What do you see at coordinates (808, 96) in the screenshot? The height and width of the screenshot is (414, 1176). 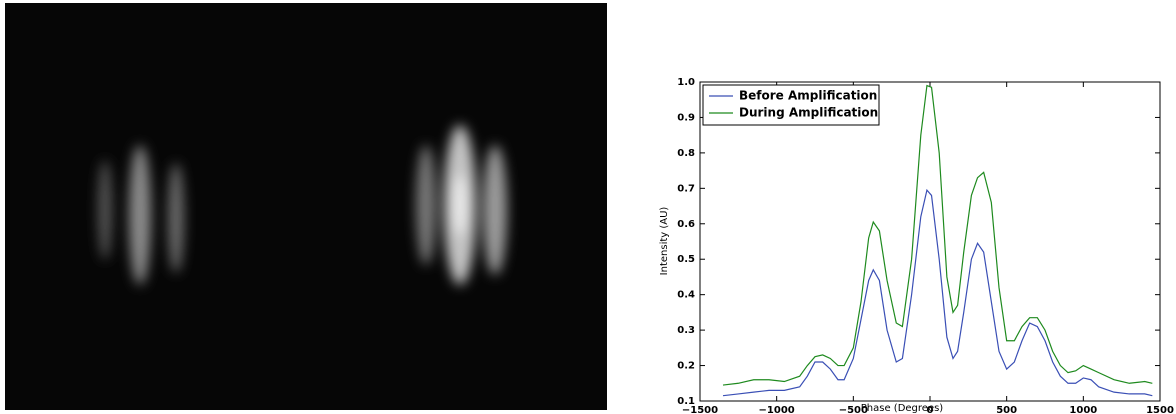 I see `legend-label: Before Amplification` at bounding box center [808, 96].